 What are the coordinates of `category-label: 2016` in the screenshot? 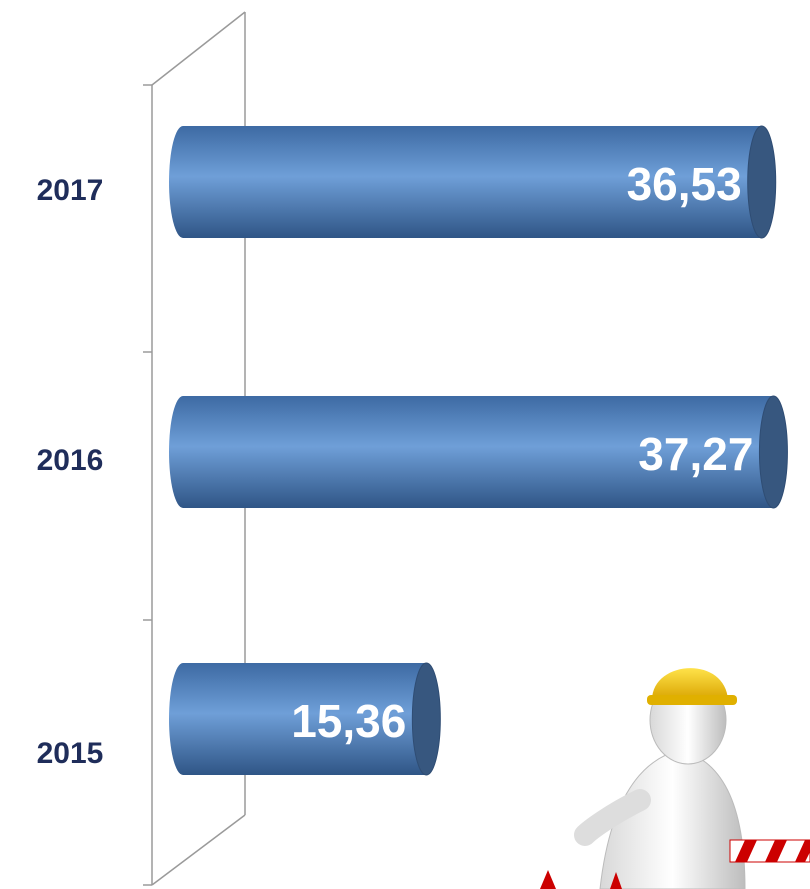 It's located at (70, 460).